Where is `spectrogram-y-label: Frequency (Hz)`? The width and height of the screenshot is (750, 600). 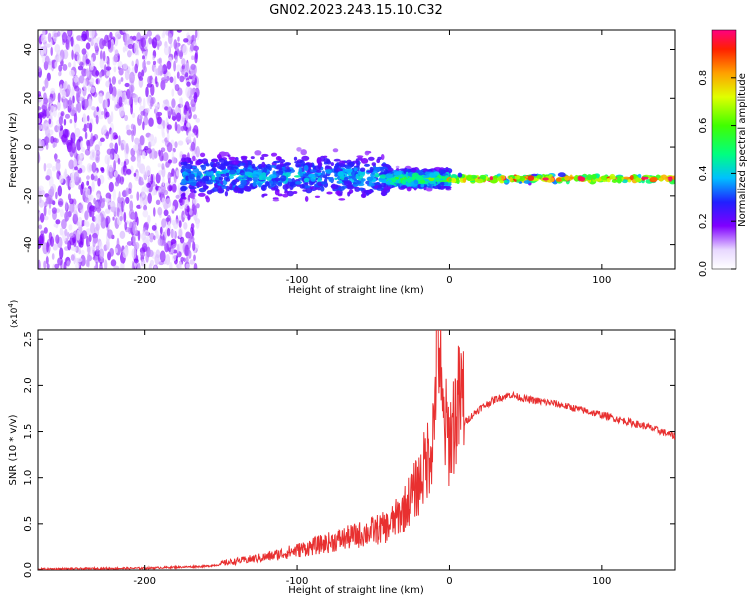
spectrogram-y-label: Frequency (Hz) is located at coordinates (13, 150).